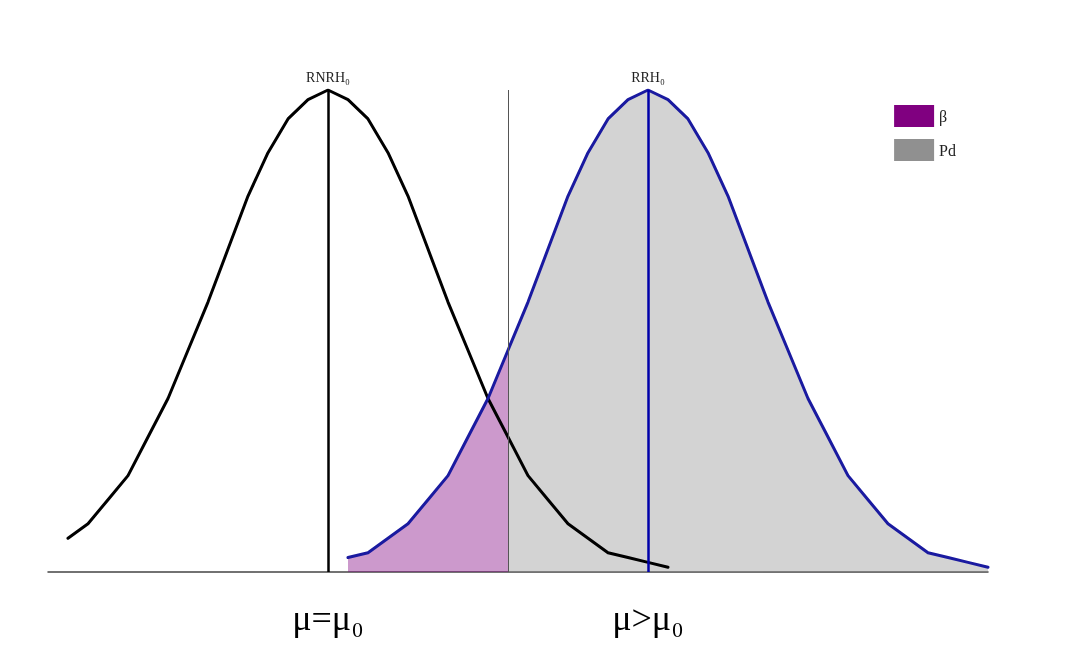  What do you see at coordinates (328, 77) in the screenshot?
I see `ref-line-label: RNRH₀` at bounding box center [328, 77].